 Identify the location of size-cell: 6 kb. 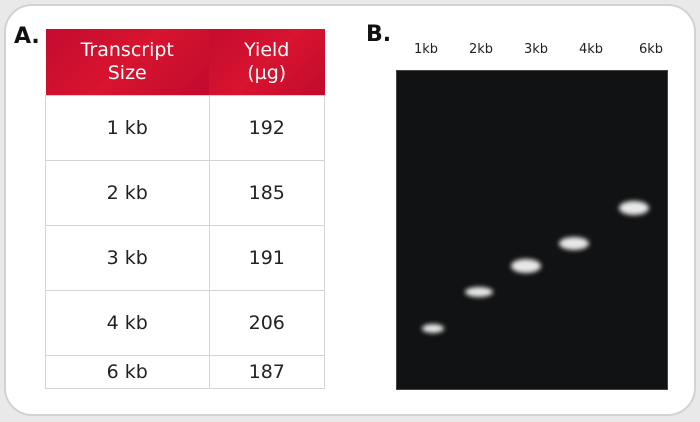
(127, 372).